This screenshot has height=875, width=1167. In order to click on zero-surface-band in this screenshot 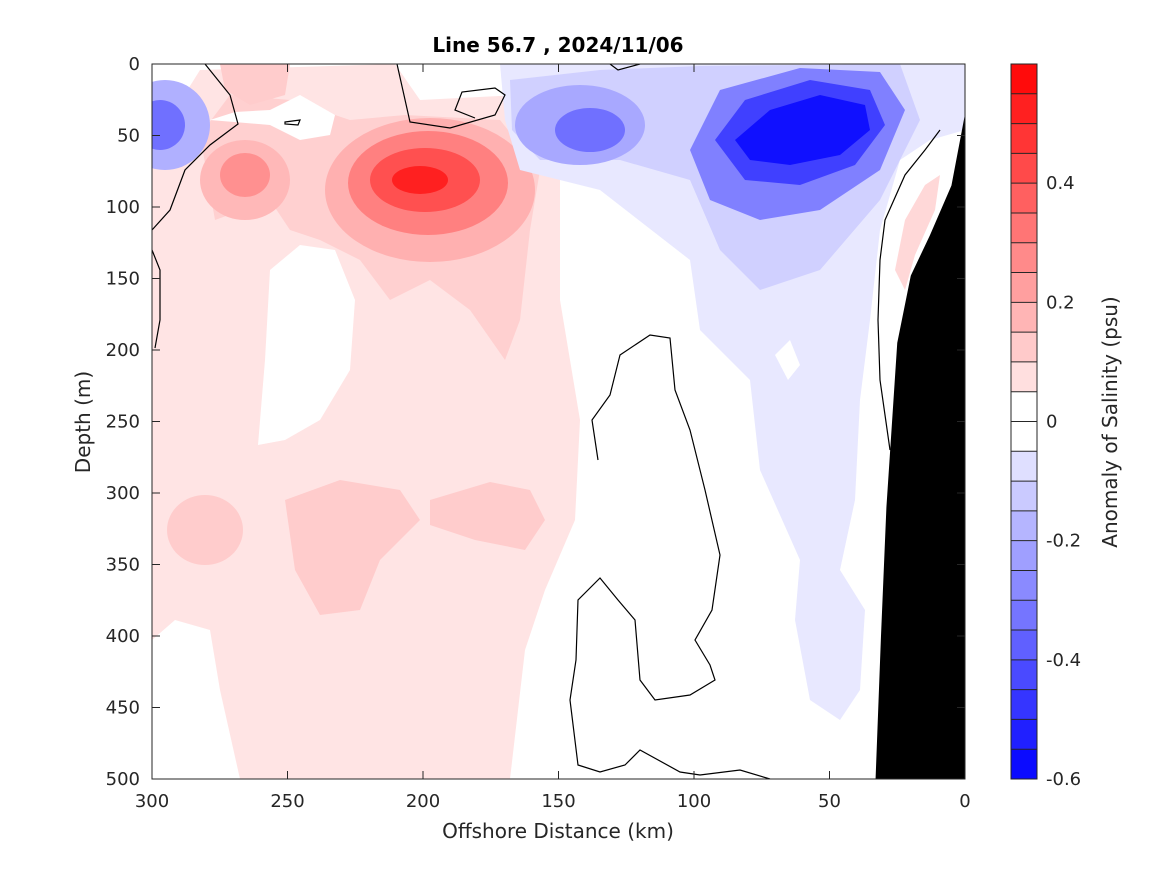, I will do `click(272, 117)`.